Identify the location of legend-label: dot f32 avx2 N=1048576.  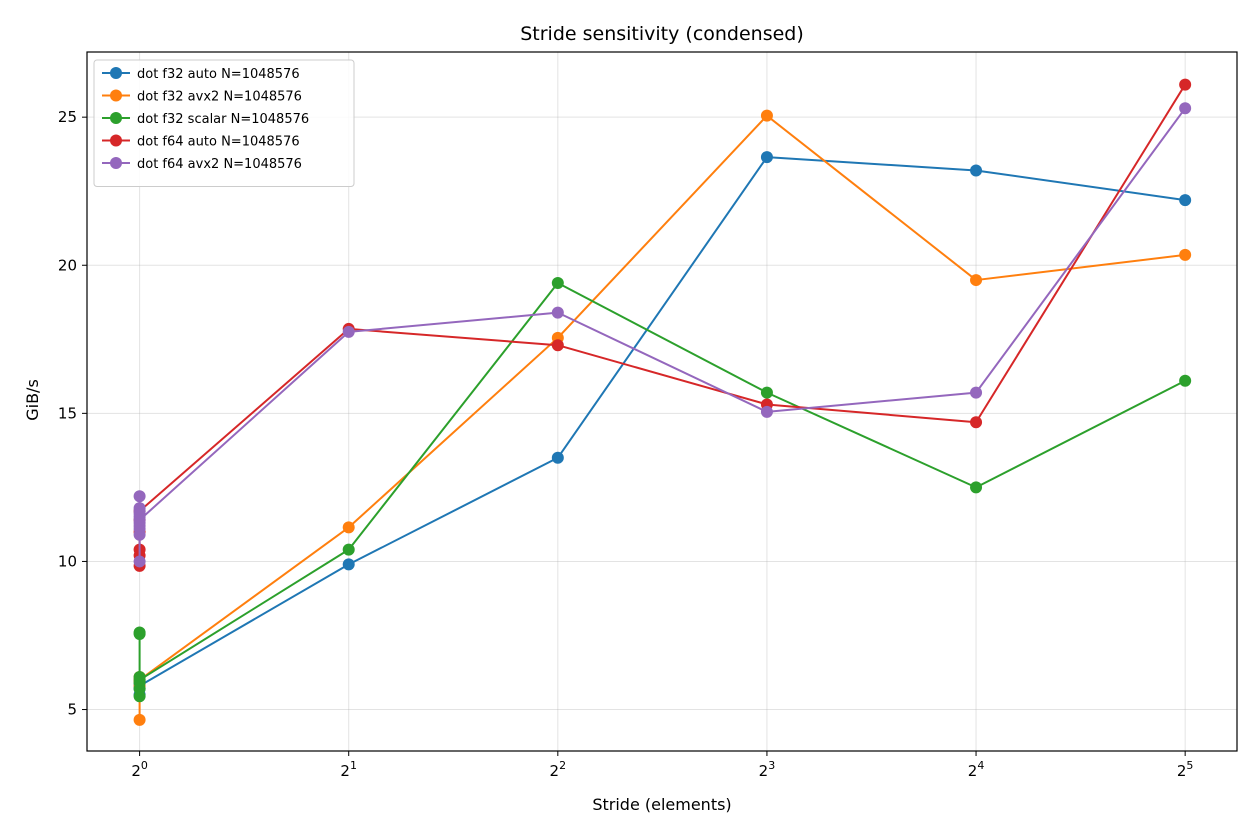
(219, 97).